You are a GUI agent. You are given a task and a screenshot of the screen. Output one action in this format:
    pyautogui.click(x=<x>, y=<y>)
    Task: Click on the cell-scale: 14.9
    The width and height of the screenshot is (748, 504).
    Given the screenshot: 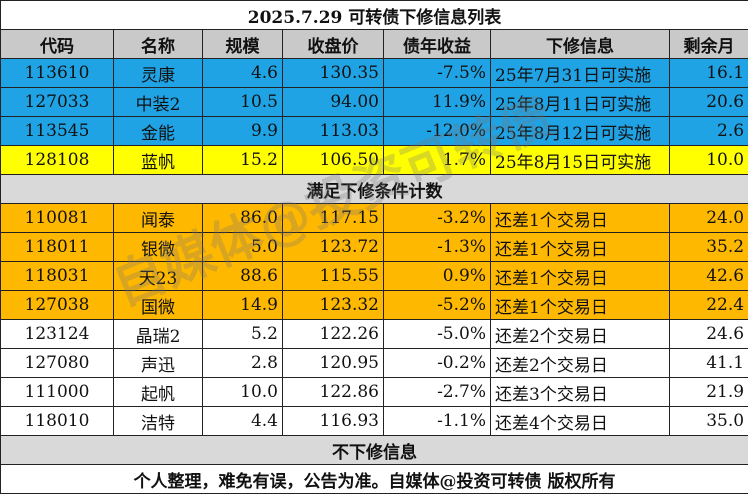 What is the action you would take?
    pyautogui.click(x=242, y=305)
    